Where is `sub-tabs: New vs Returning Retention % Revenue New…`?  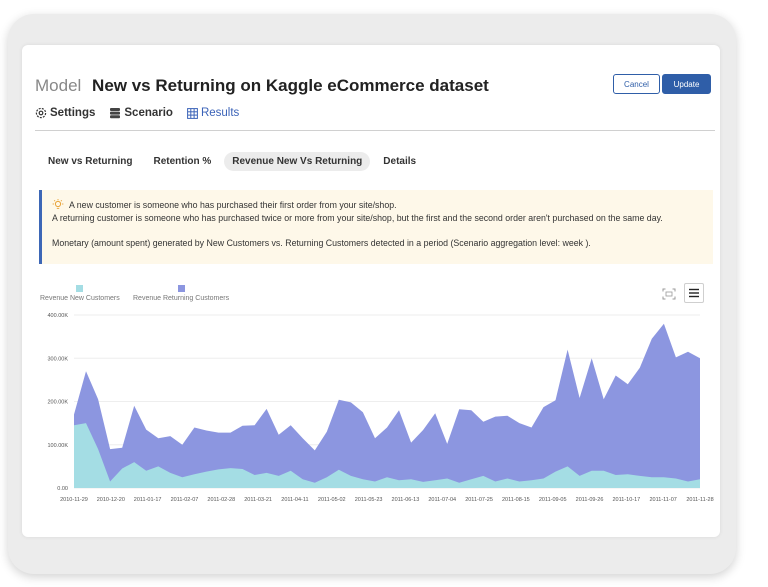 sub-tabs: New vs Returning Retention % Revenue New… is located at coordinates (232, 161).